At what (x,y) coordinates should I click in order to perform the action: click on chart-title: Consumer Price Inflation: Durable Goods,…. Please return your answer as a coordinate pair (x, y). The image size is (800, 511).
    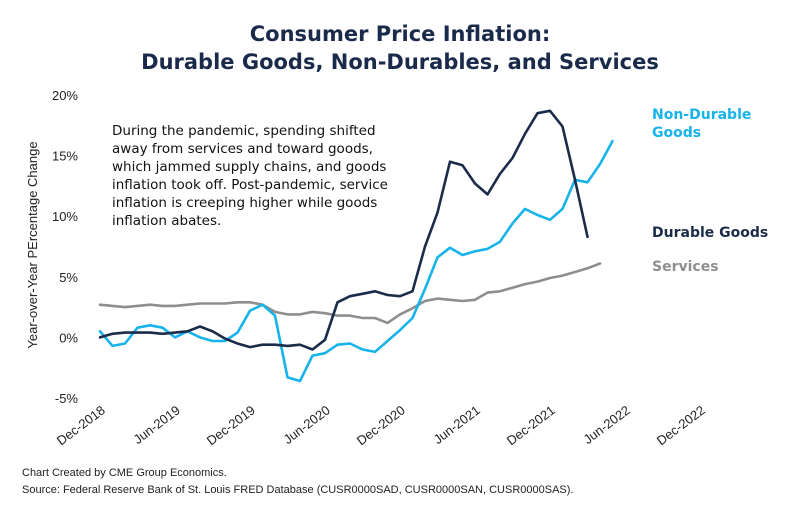
    Looking at the image, I should click on (400, 48).